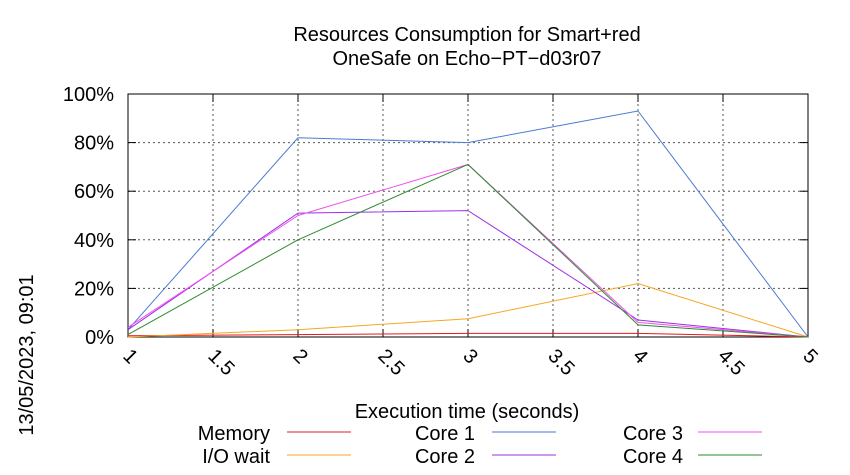 Image resolution: width=850 pixels, height=475 pixels. I want to click on series-line-i-o-wait, so click(468, 310).